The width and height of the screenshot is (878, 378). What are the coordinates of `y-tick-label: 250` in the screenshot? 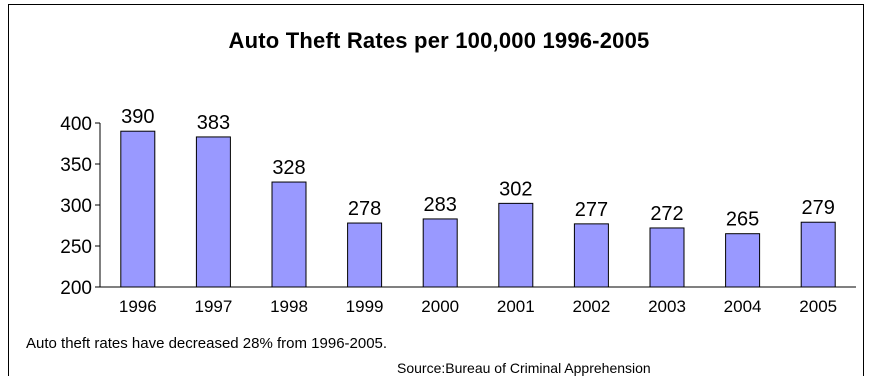 It's located at (76, 247).